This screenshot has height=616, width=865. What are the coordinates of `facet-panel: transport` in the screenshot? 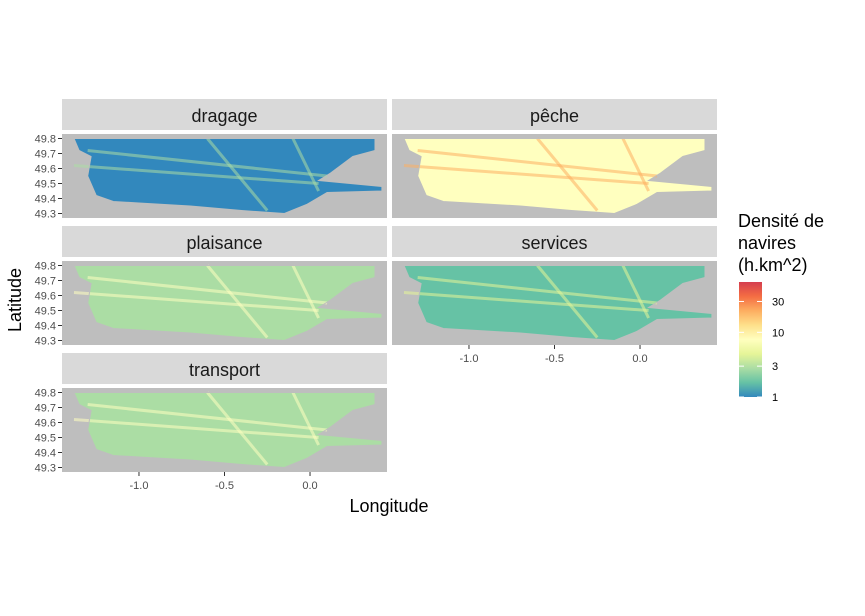 It's located at (224, 412).